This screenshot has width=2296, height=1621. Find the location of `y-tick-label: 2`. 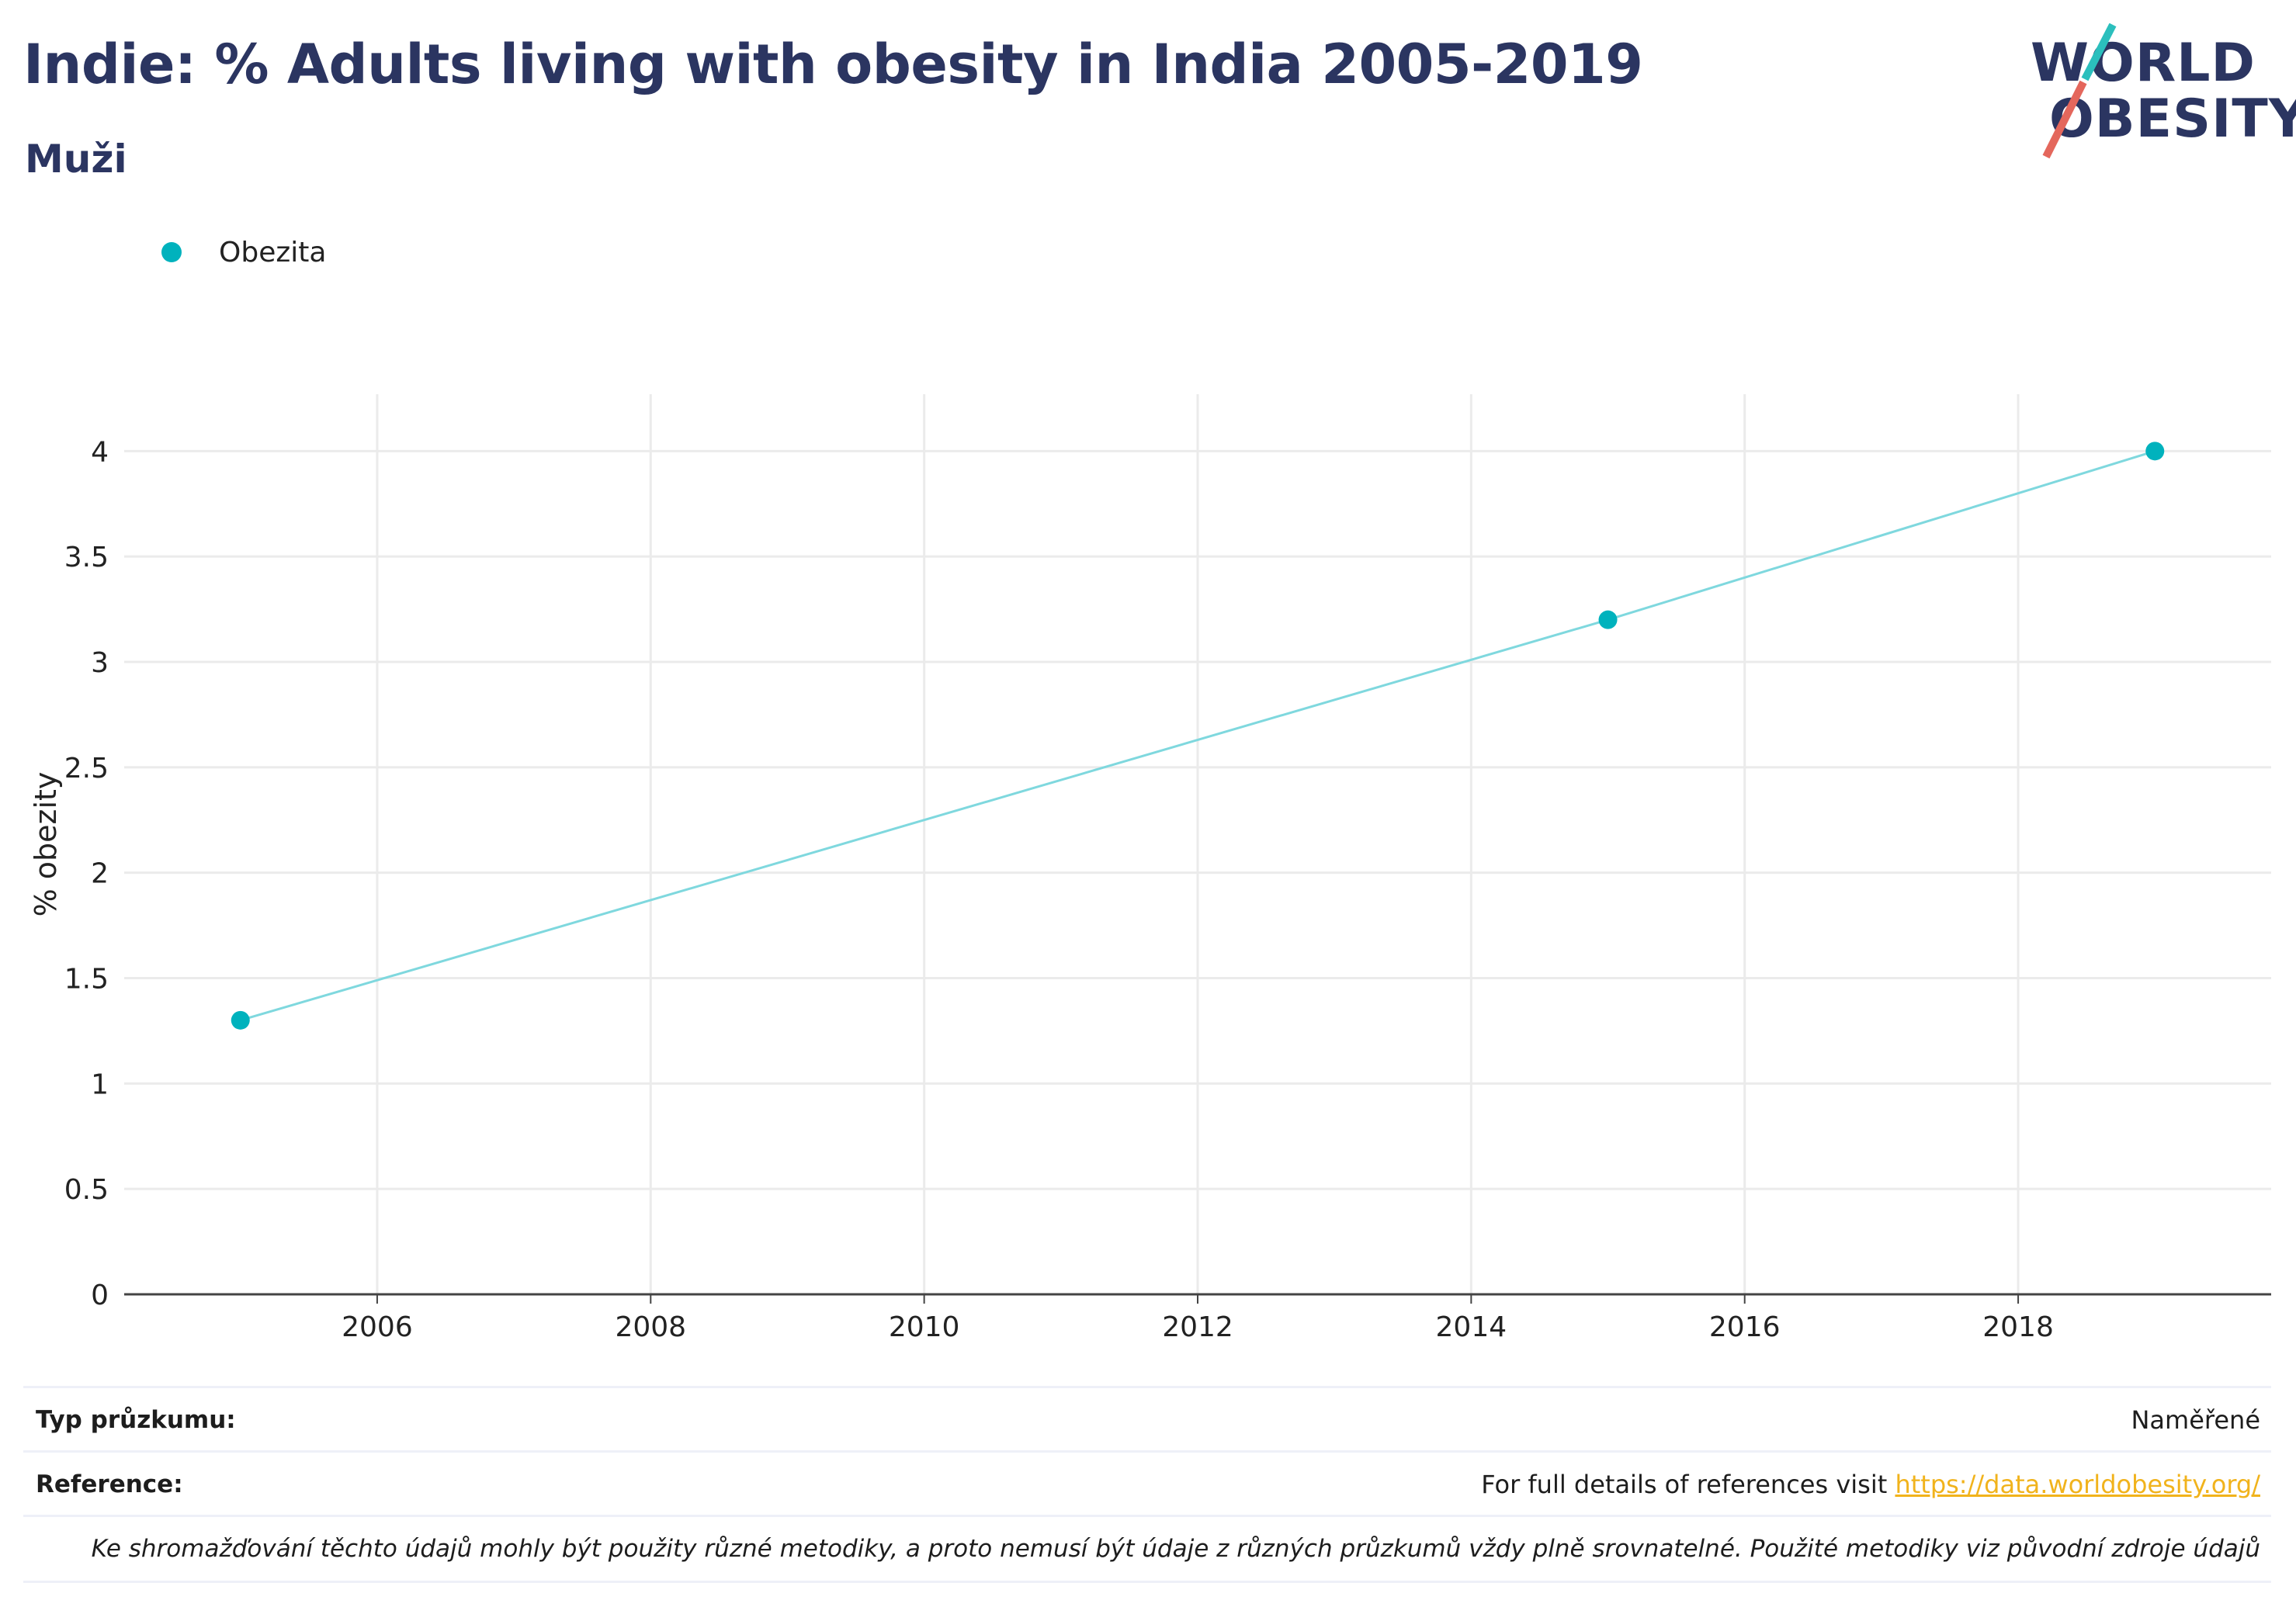

y-tick-label: 2 is located at coordinates (100, 874).